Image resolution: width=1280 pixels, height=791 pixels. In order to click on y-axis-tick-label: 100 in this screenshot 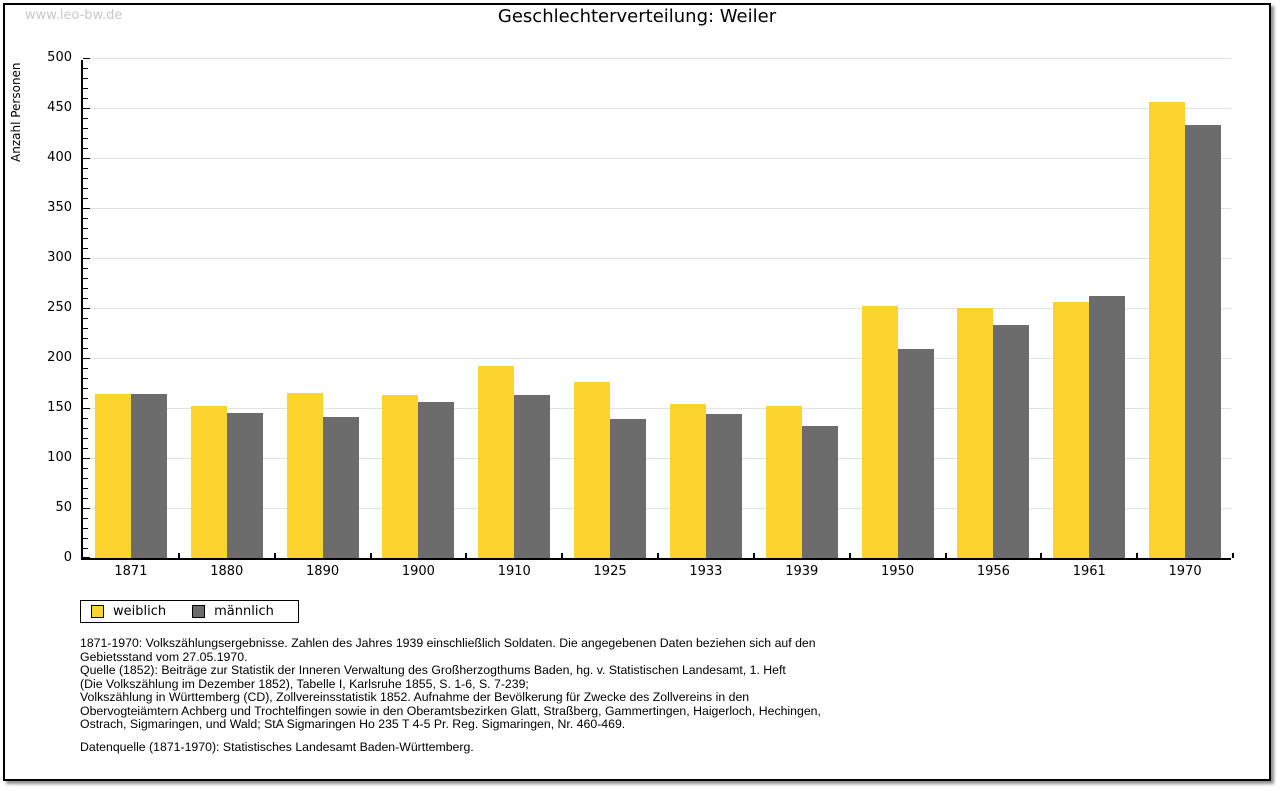, I will do `click(59, 457)`.